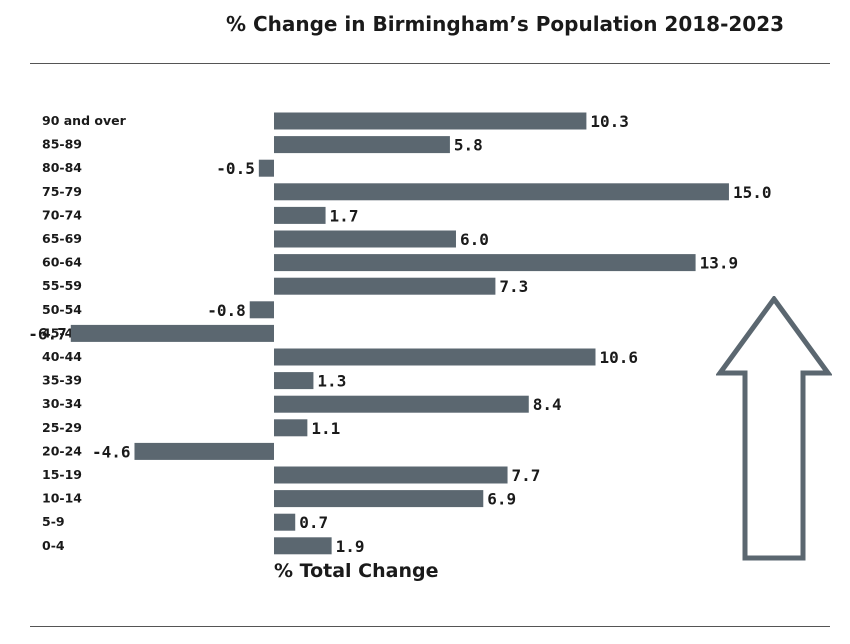  What do you see at coordinates (430, 626) in the screenshot?
I see `bottom-divider` at bounding box center [430, 626].